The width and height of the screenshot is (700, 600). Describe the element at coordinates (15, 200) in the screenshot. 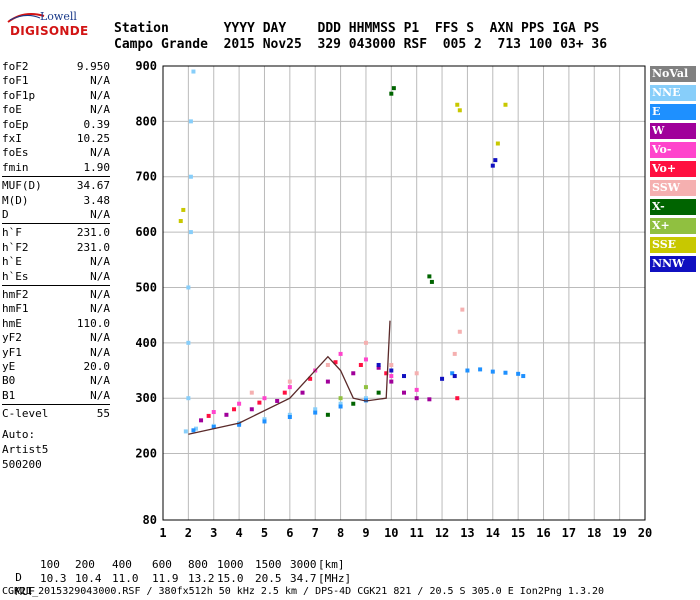

I see `param-label: M(D)` at that location.